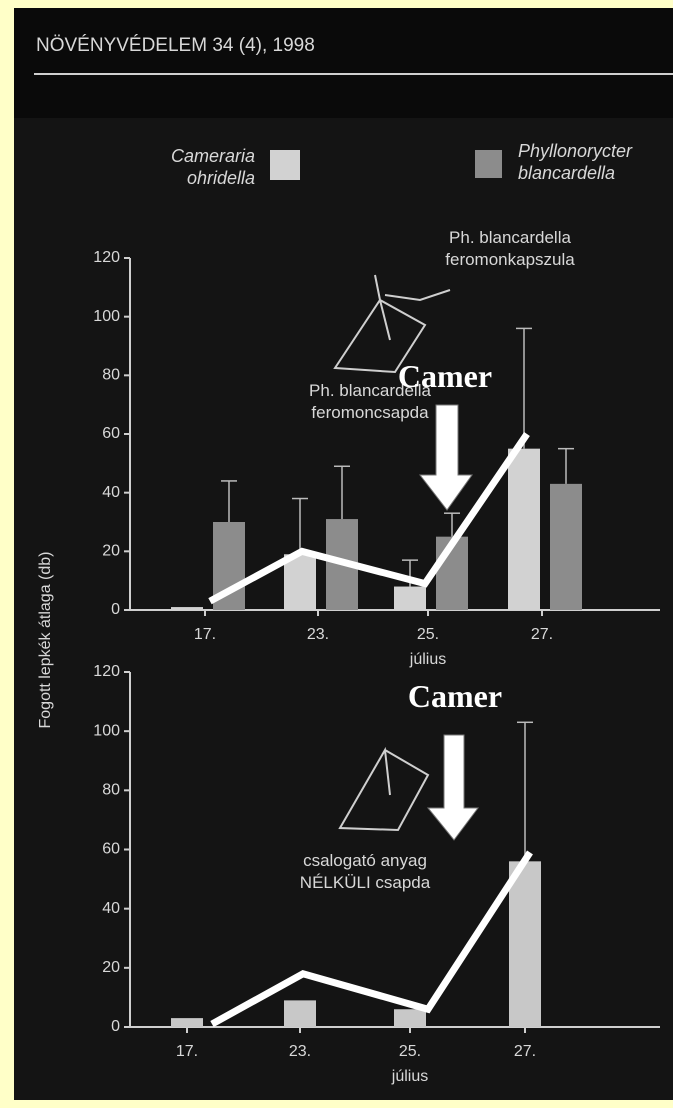  I want to click on header: NÖVÉNYVÉDELEM 34 (4), 1998, so click(175, 45).